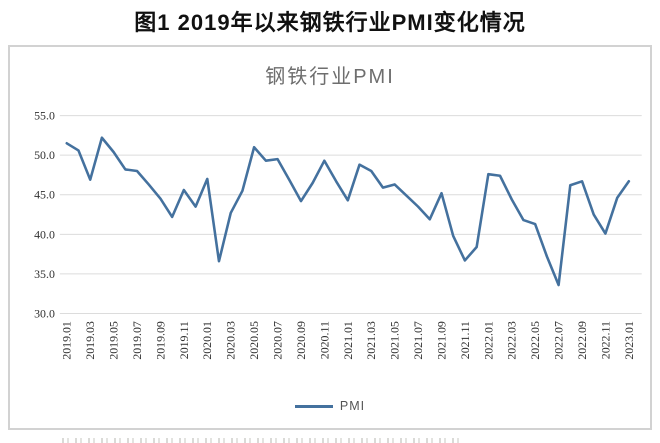 The width and height of the screenshot is (660, 443). What do you see at coordinates (330, 22) in the screenshot?
I see `figure-caption: 图1 2019年以来钢铁行业PMI变化情况` at bounding box center [330, 22].